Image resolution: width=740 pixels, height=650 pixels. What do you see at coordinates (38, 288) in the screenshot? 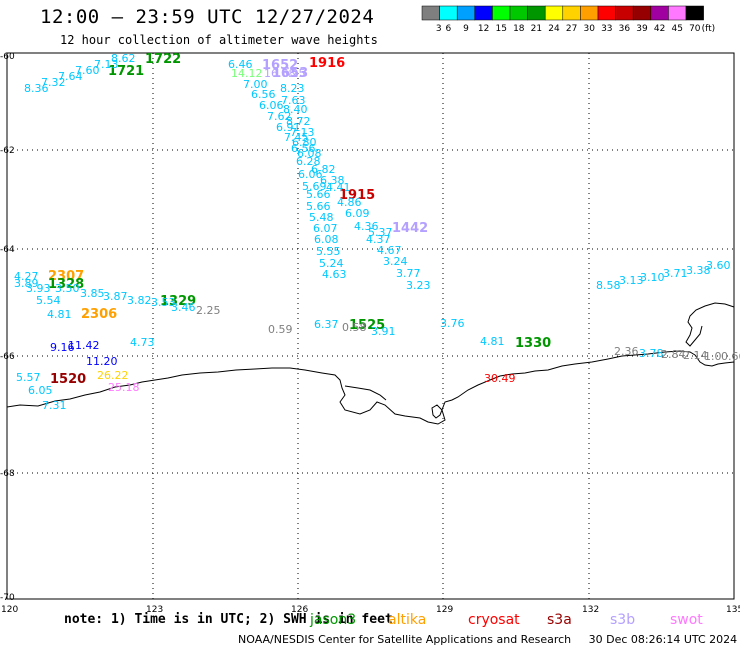
I see `wave-height-label: 3.93` at bounding box center [38, 288].